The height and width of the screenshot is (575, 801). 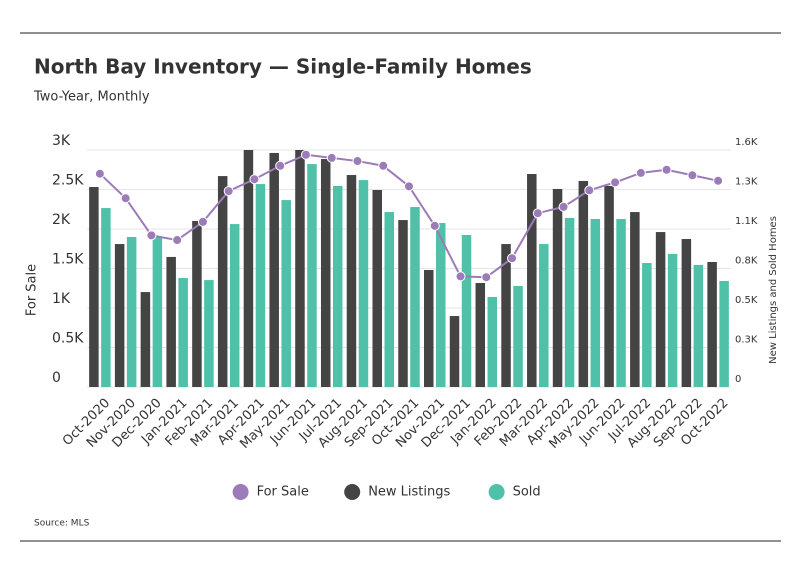 What do you see at coordinates (409, 492) in the screenshot?
I see `legend-label: New Listings` at bounding box center [409, 492].